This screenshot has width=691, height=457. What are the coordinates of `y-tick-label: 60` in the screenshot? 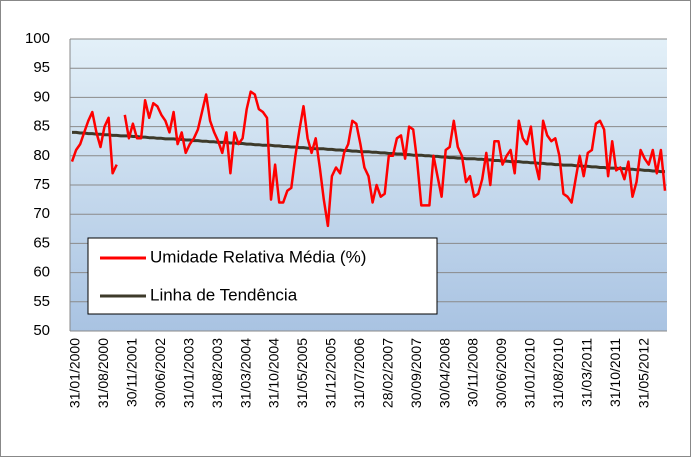 It's located at (41, 272).